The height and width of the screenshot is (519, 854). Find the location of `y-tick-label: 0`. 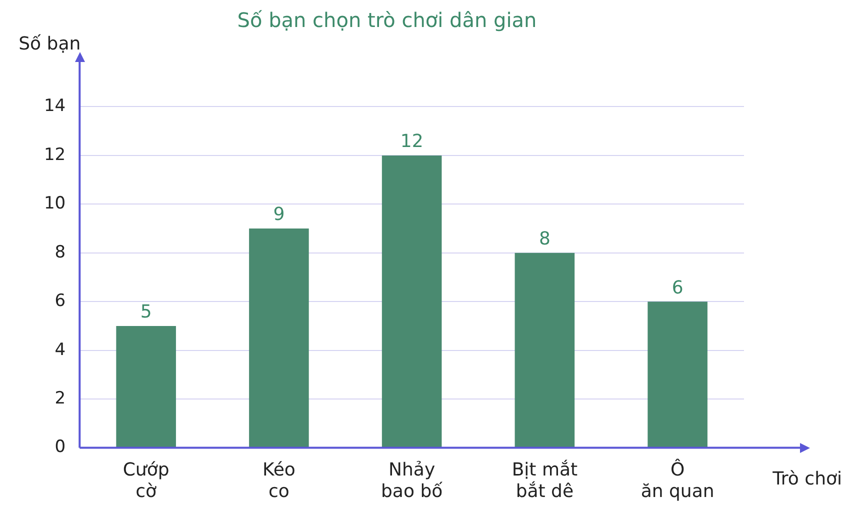

y-tick-label: 0 is located at coordinates (60, 447).